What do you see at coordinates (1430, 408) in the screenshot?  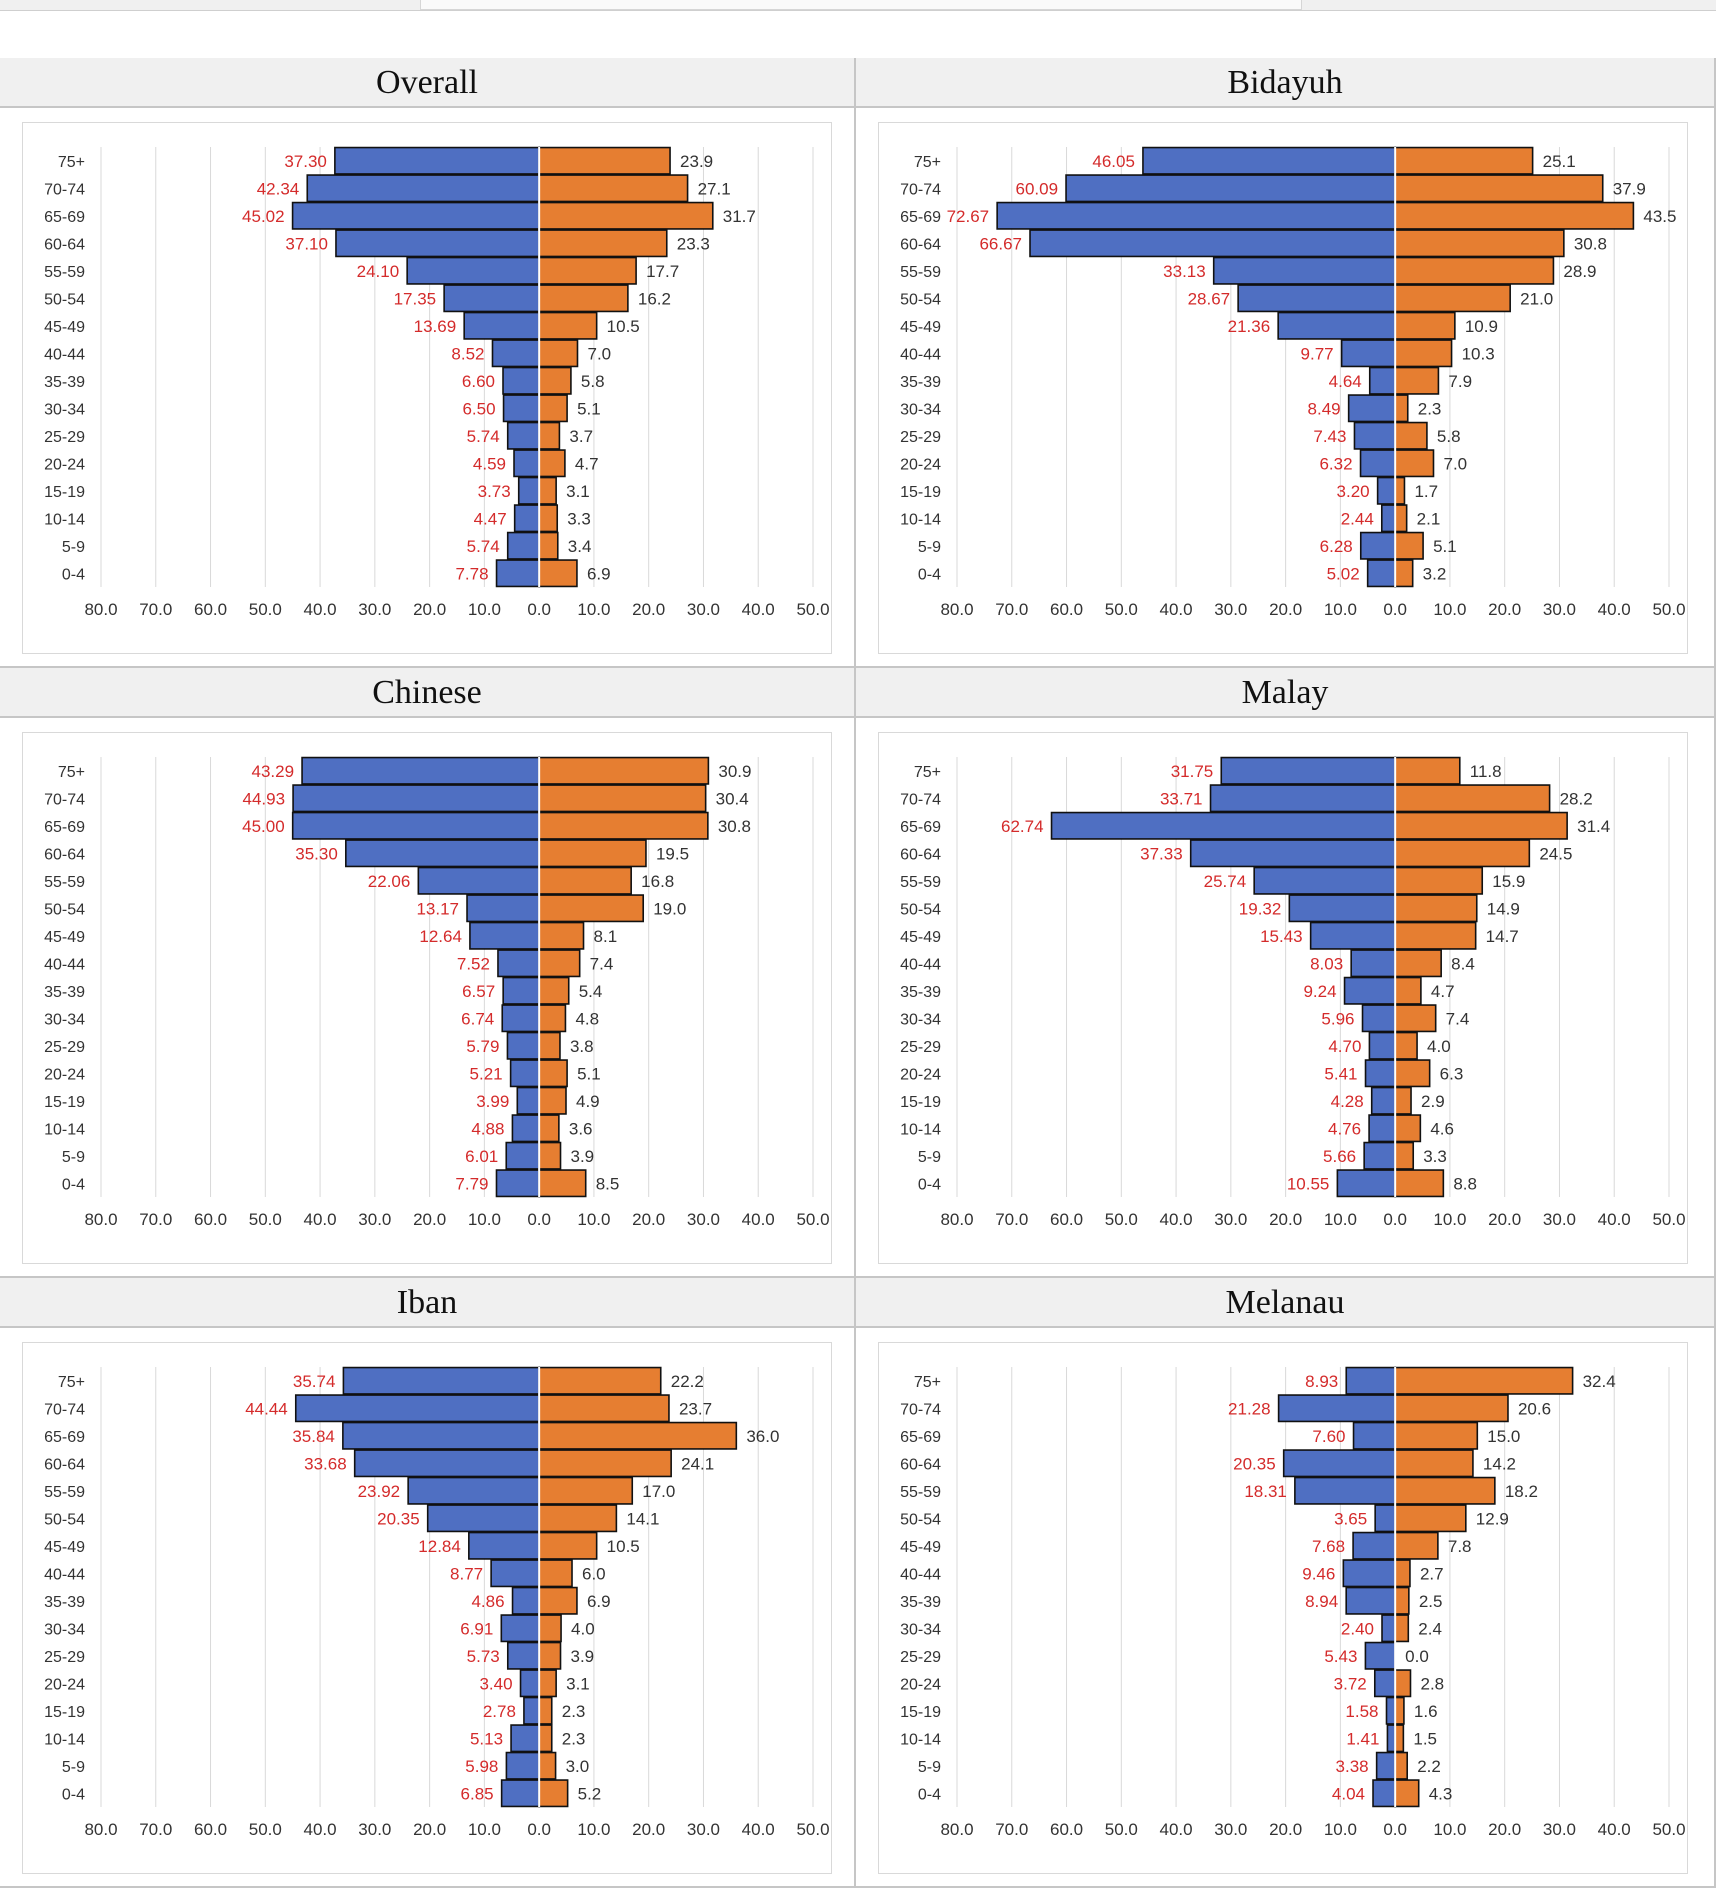 I see `right-value-label: 2.3` at bounding box center [1430, 408].